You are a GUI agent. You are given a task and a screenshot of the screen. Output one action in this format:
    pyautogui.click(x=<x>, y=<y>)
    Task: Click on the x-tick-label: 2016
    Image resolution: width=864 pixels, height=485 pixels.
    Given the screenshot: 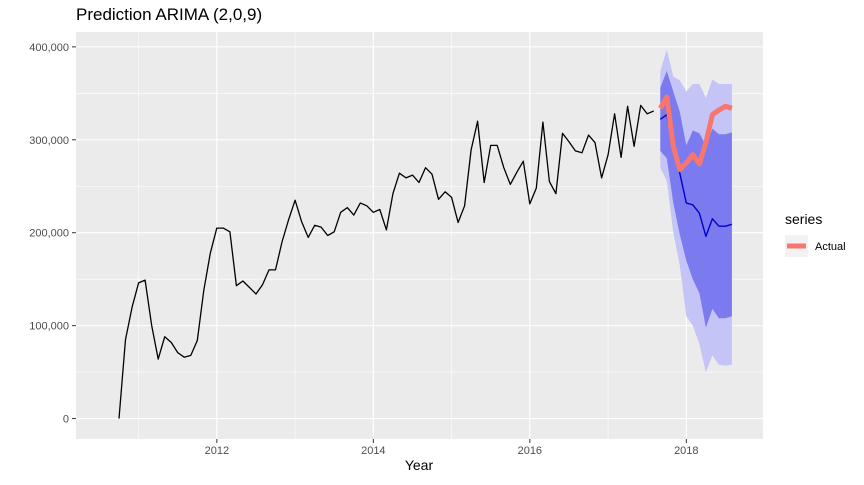 What is the action you would take?
    pyautogui.click(x=530, y=451)
    